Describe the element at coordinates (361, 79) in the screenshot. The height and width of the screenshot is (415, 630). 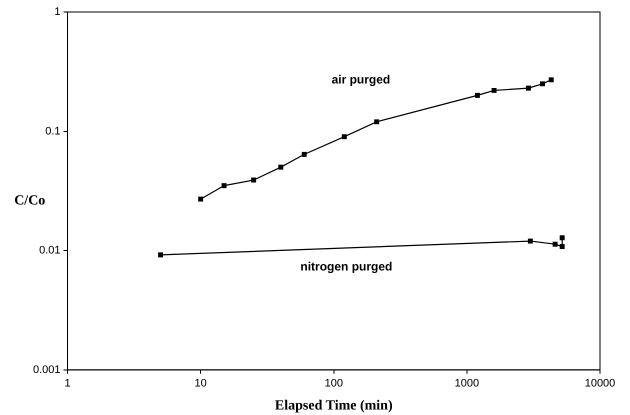
I see `text: air purged` at that location.